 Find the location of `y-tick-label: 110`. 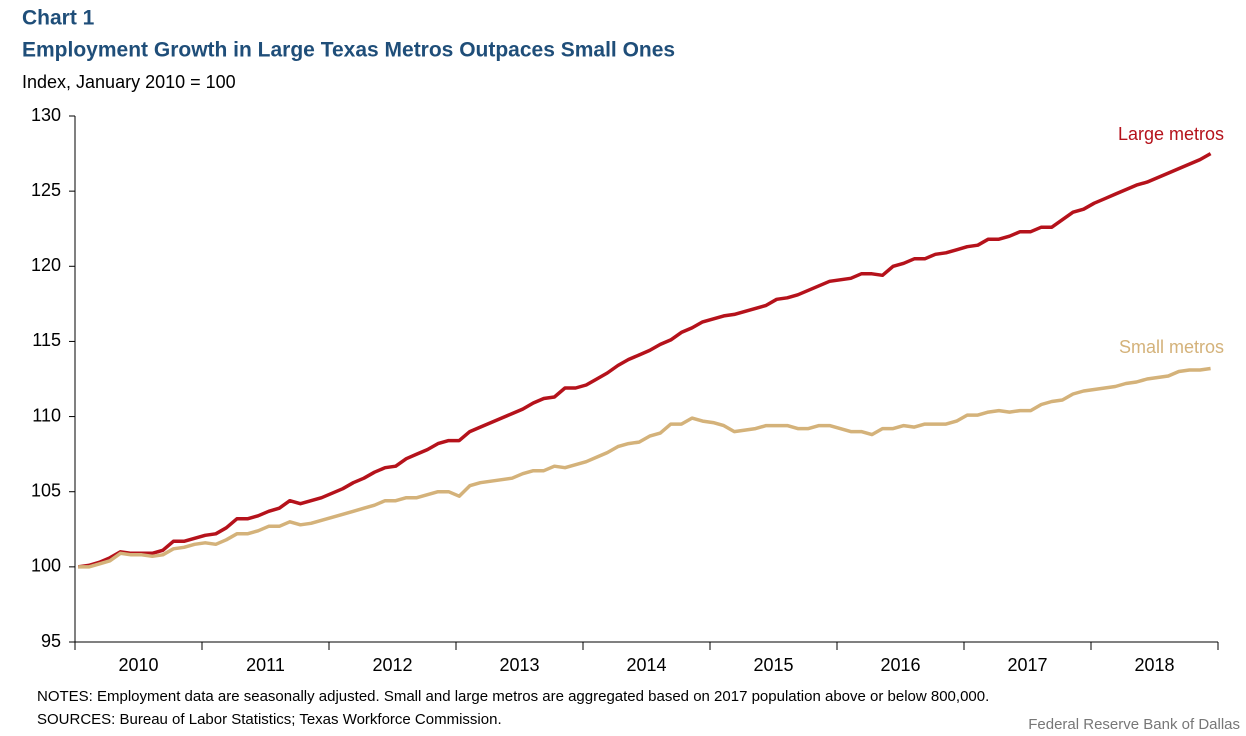

y-tick-label: 110 is located at coordinates (46, 415).